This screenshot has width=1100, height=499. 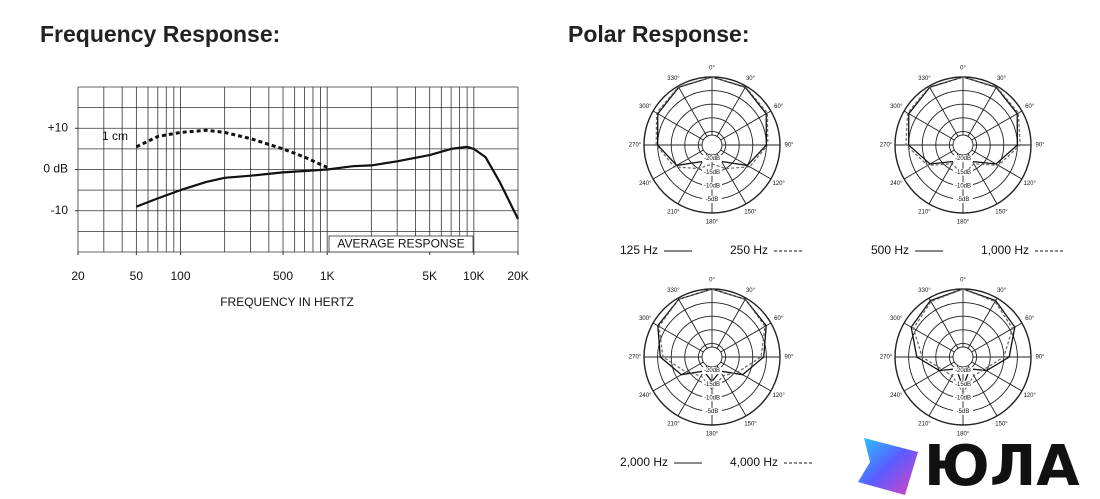 I want to click on x-tick-label: 500, so click(x=283, y=276).